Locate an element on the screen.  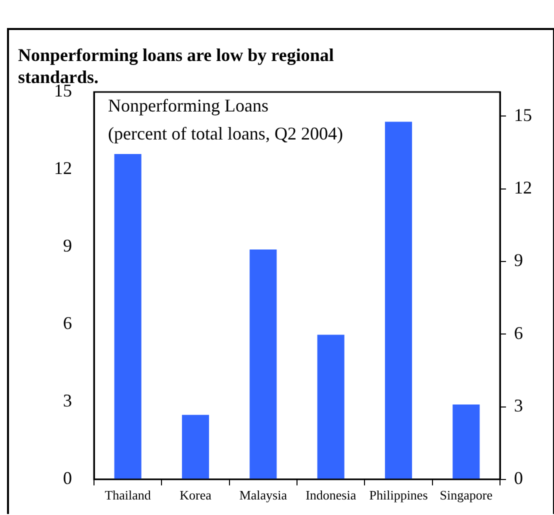
x-tick-label: Malaysia is located at coordinates (263, 495).